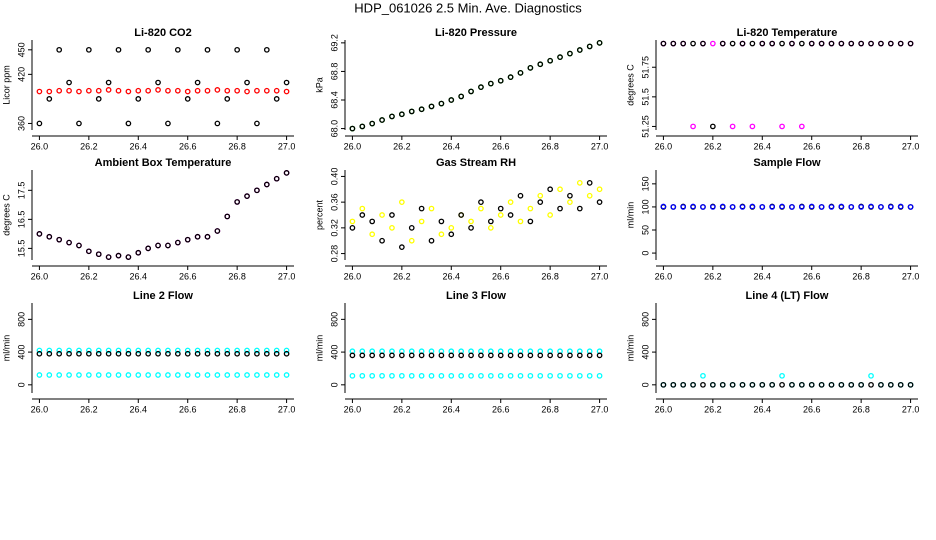 The height and width of the screenshot is (540, 936). I want to click on y-tick-label: 360, so click(21, 123).